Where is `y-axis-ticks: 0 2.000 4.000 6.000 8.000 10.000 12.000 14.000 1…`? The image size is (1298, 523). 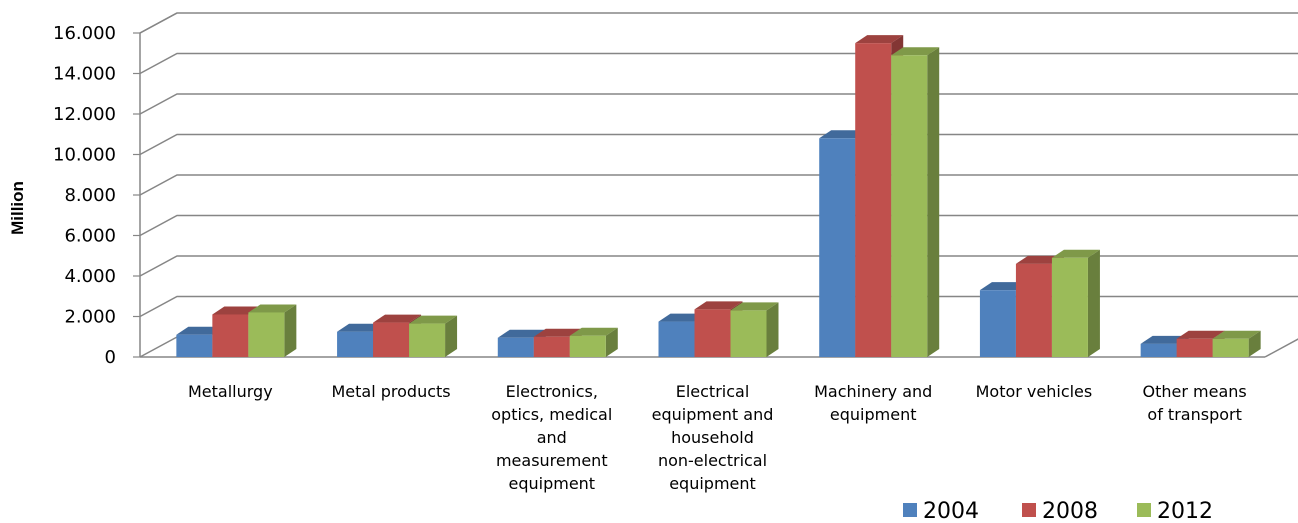
y-axis-ticks: 0 2.000 4.000 6.000 8.000 10.000 12.000 14.000 1… is located at coordinates (96, 195).